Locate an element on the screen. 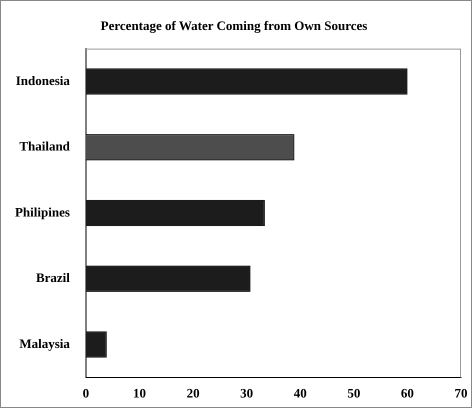 The image size is (472, 408). x-tick-label: 40 is located at coordinates (300, 393).